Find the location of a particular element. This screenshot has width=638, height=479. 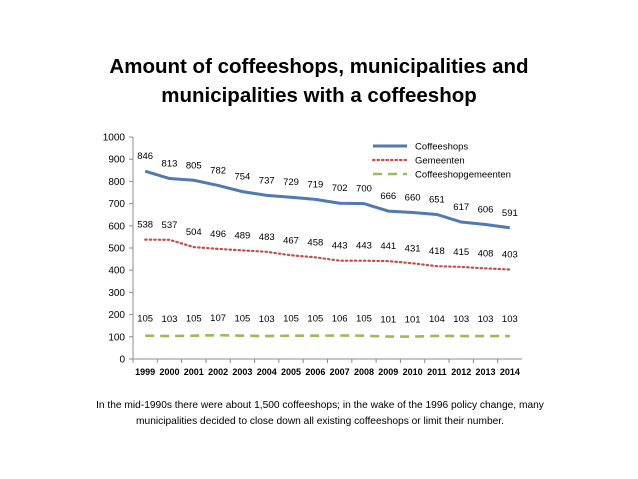

data-label: 458 is located at coordinates (315, 242).